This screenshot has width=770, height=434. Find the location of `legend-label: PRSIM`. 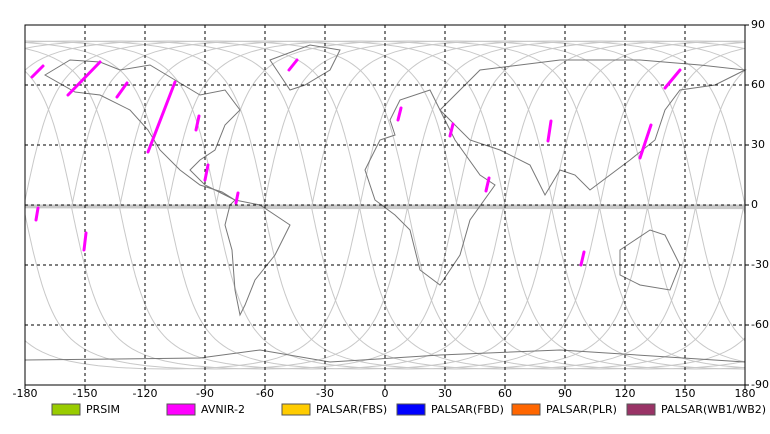

legend-label: PRSIM is located at coordinates (103, 409).